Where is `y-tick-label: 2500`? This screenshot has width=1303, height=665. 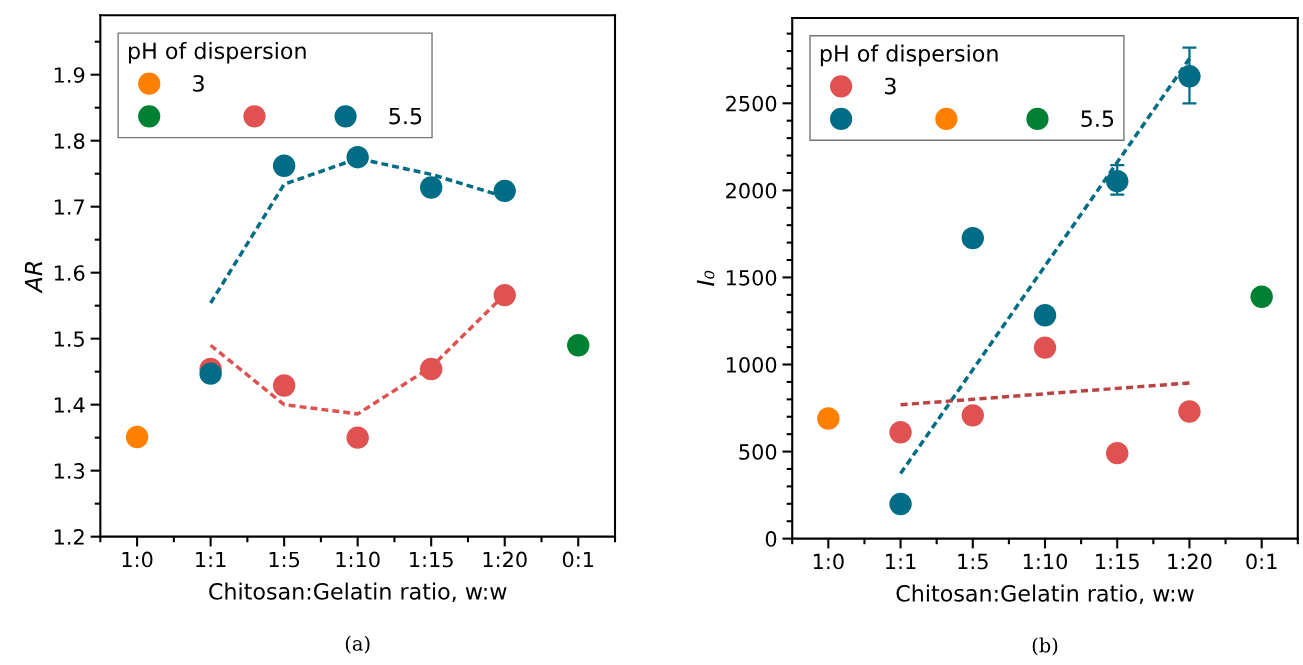
y-tick-label: 2500 is located at coordinates (751, 103).